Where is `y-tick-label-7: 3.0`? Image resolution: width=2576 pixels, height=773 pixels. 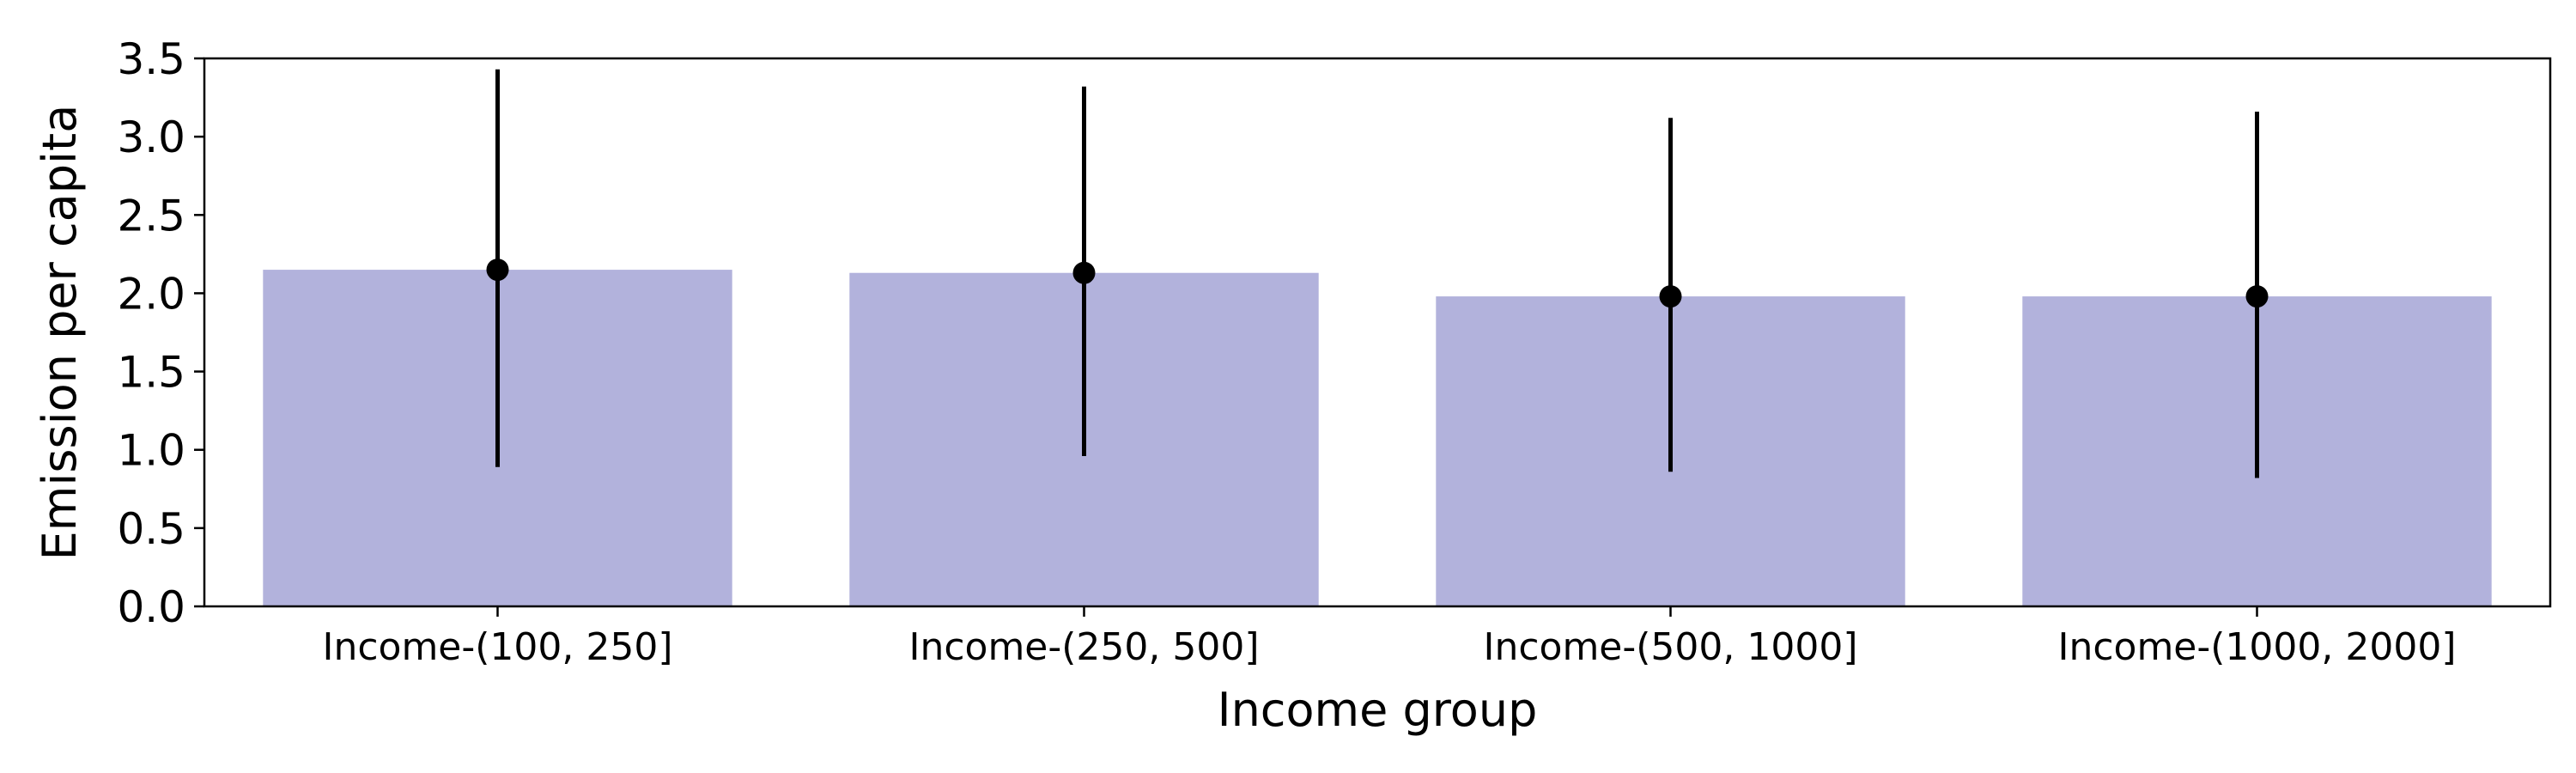
y-tick-label-7: 3.0 is located at coordinates (151, 137).